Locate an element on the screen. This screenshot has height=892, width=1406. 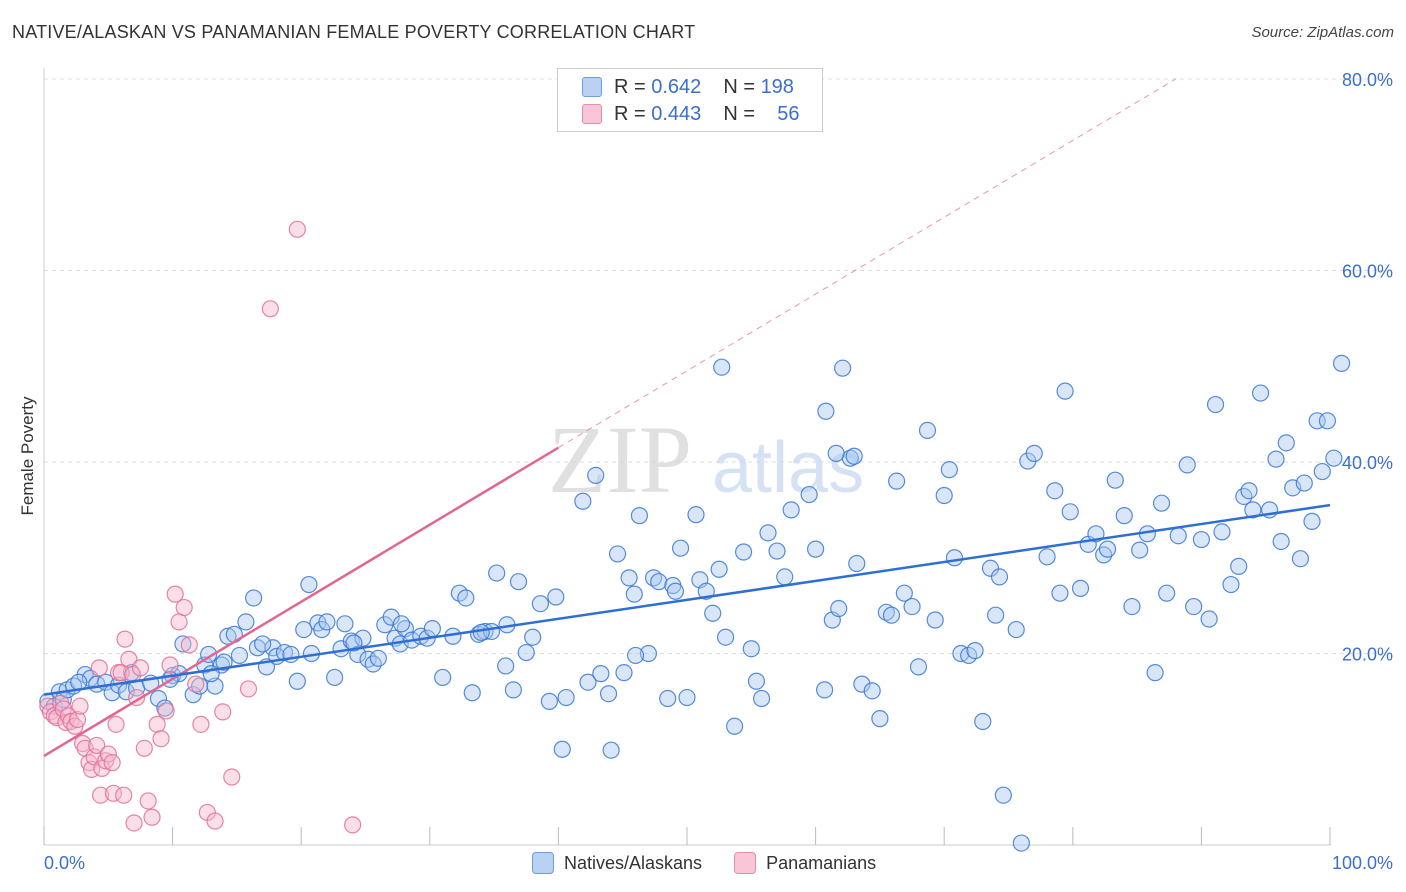
watermark-atlas: atlas is located at coordinates (788, 468).